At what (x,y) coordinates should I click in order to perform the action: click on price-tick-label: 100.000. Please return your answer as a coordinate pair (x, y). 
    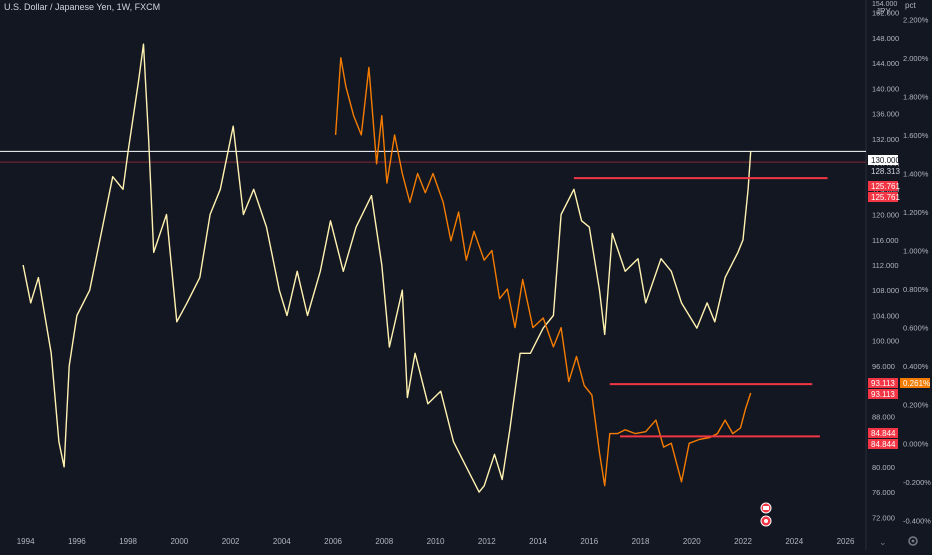
    Looking at the image, I should click on (885, 341).